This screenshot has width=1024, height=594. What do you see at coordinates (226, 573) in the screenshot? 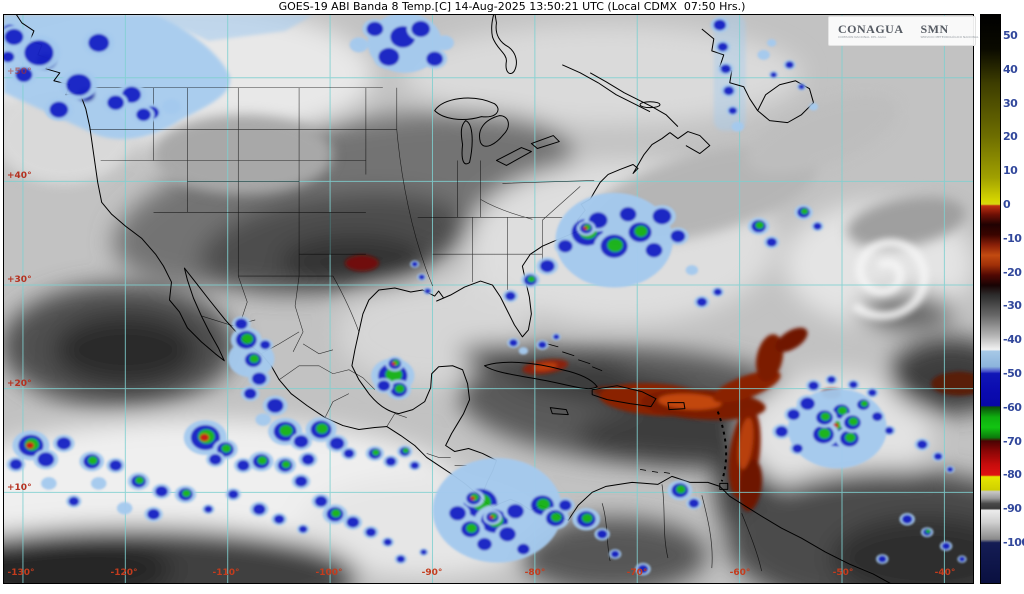
I see `longitude-label: -110°` at bounding box center [226, 573].